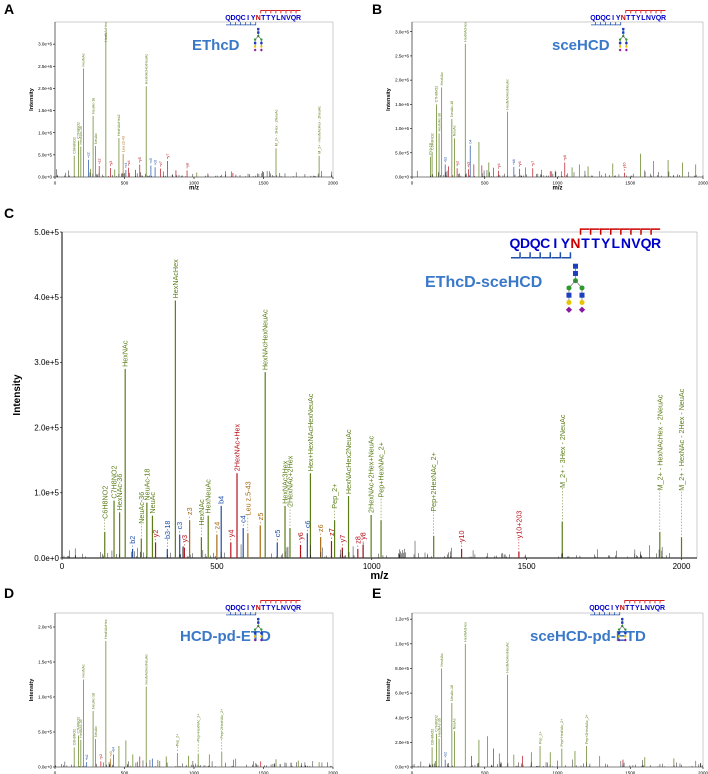 The width and height of the screenshot is (708, 774). I want to click on x-tick-label: 1000, so click(194, 772).